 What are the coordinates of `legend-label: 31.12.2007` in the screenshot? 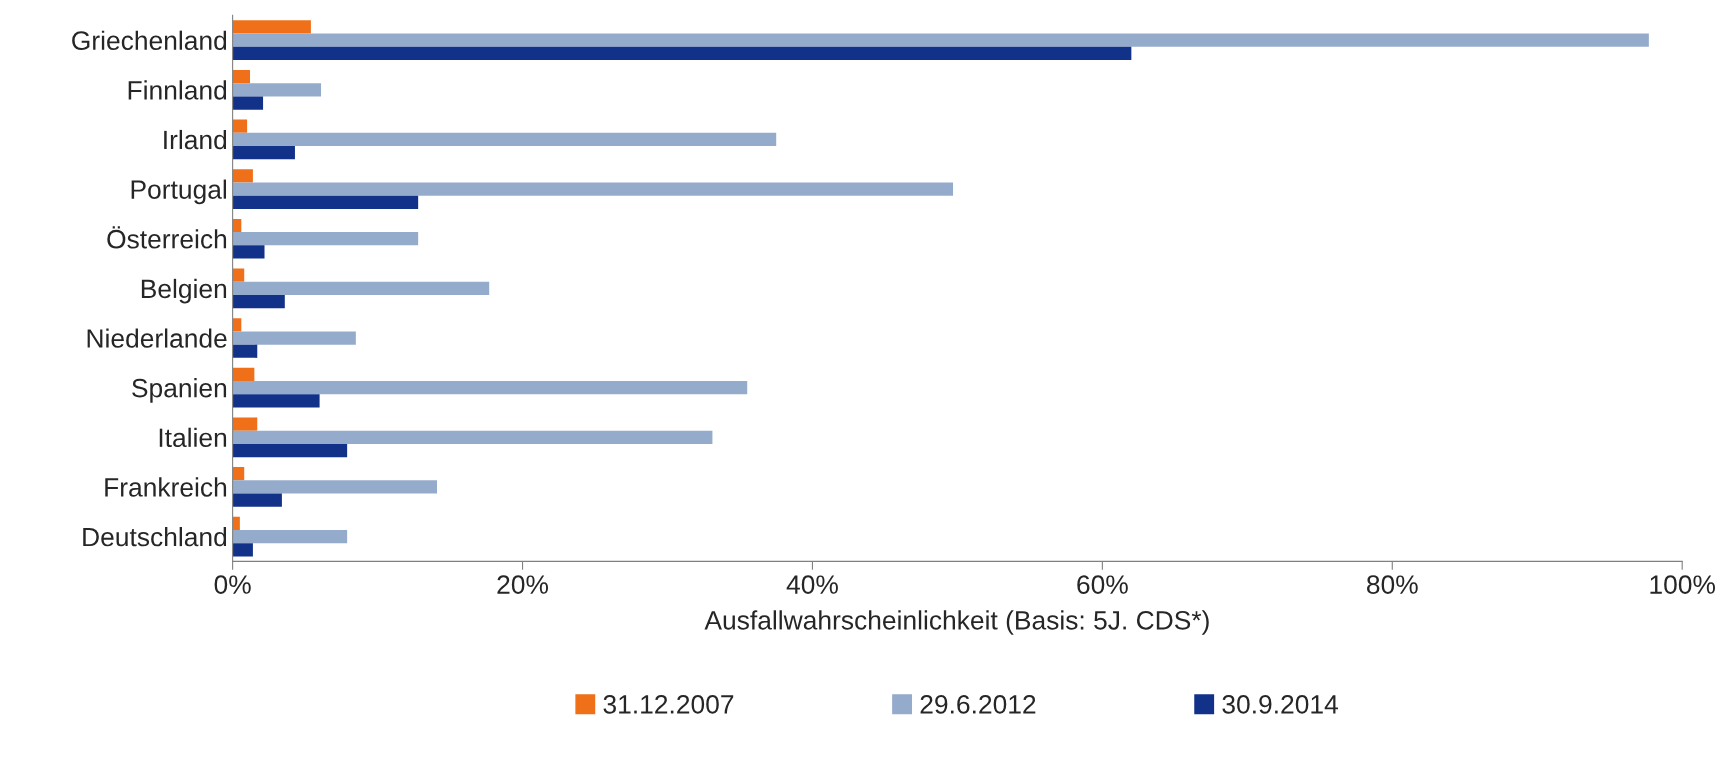 It's located at (668, 704).